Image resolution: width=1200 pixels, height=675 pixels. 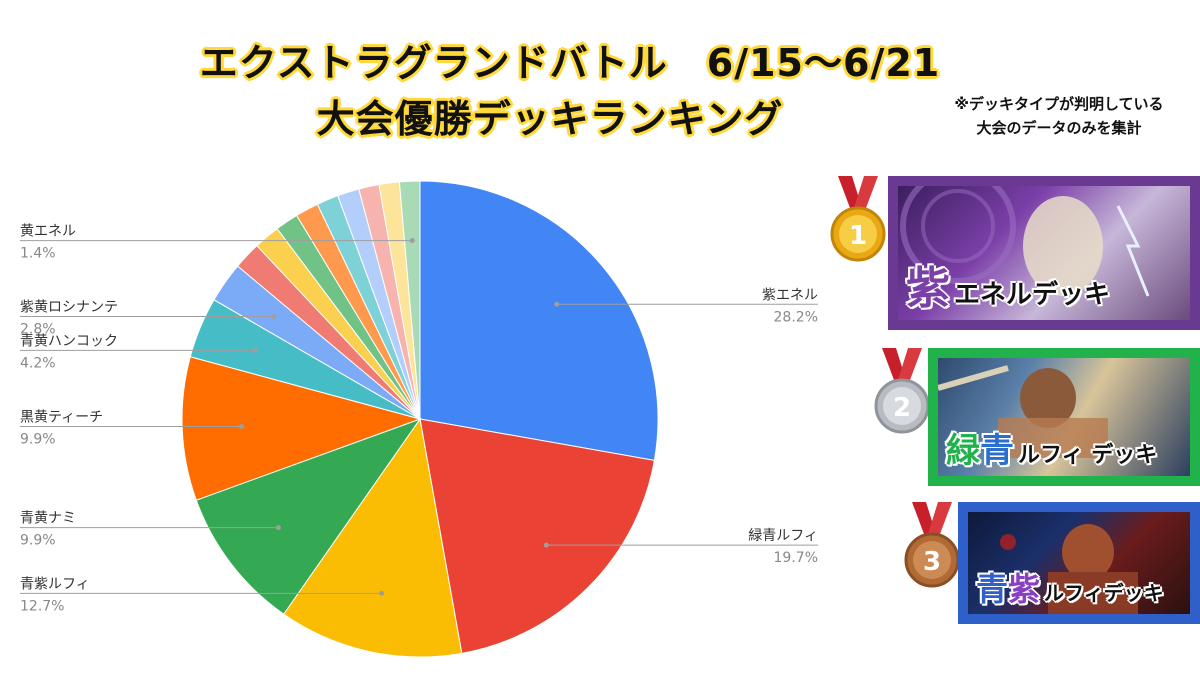 I want to click on slice-value-15: 1.4%, so click(x=38, y=254).